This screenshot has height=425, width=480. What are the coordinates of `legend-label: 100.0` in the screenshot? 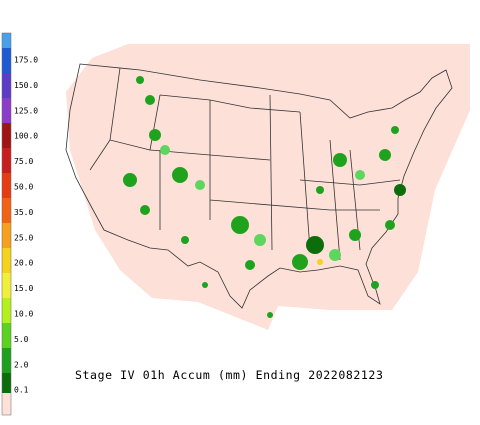 It's located at (26, 136).